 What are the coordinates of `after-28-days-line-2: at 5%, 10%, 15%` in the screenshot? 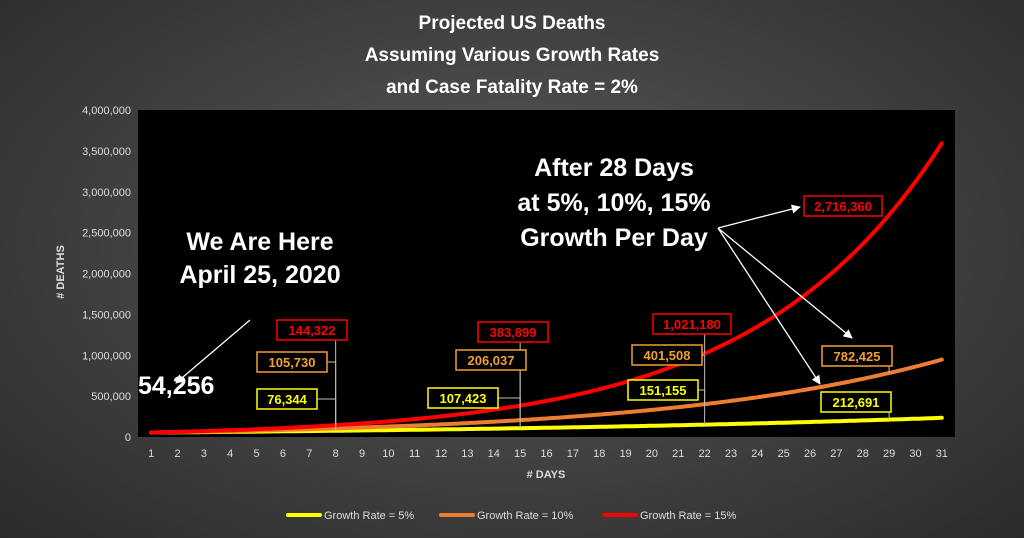 It's located at (613, 203).